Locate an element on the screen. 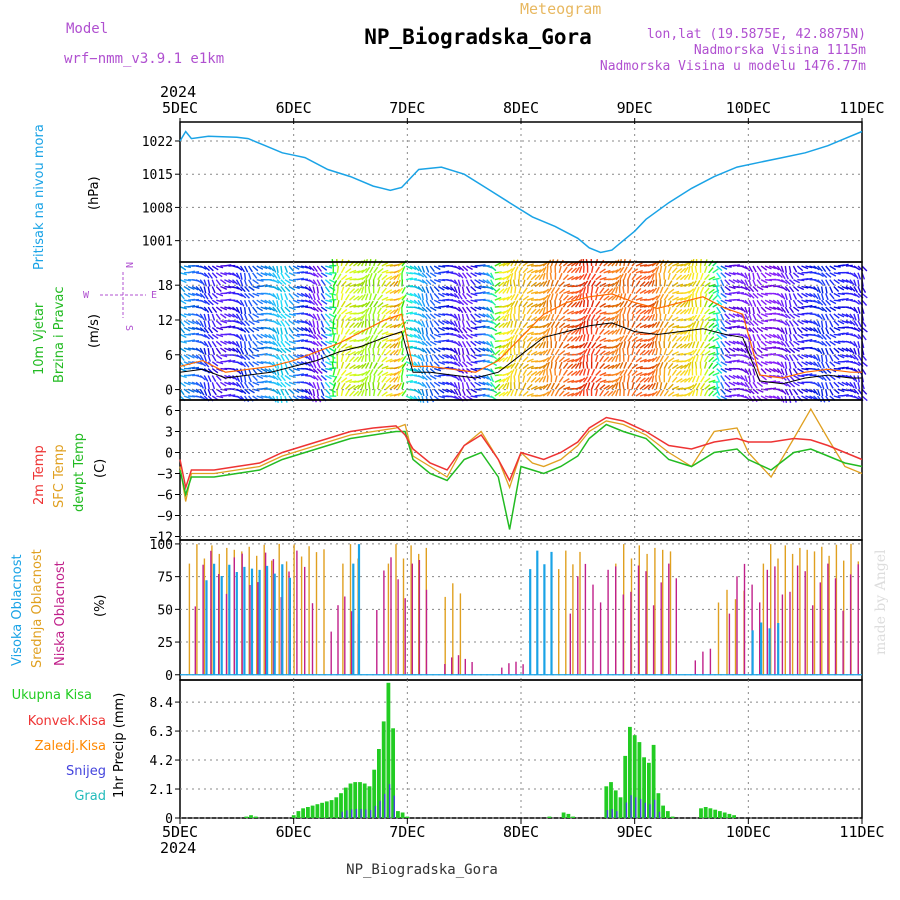 The width and height of the screenshot is (900, 900). precip-snow-bar is located at coordinates (375, 811).